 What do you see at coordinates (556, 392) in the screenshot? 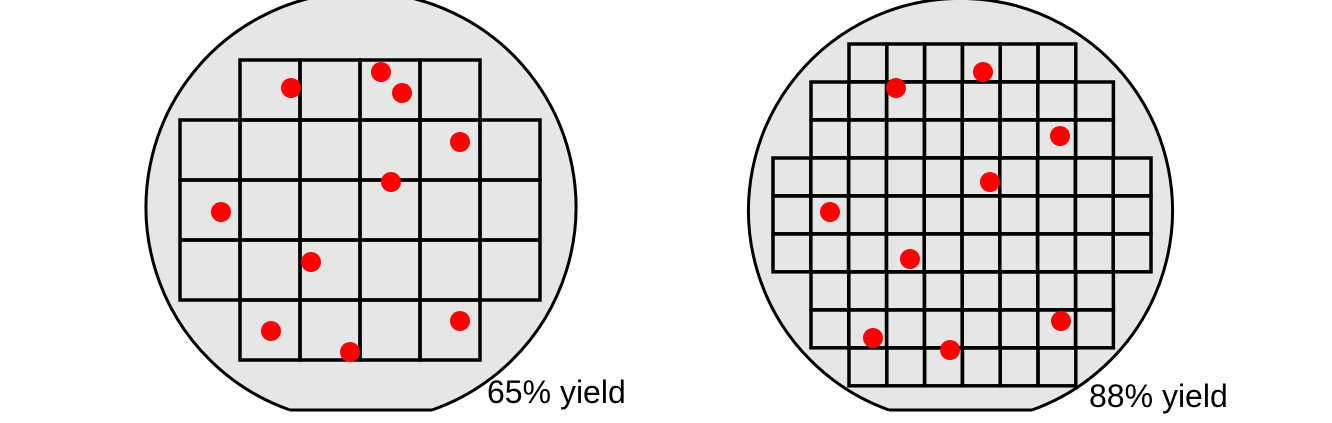
I see `yield-label: 65% yield` at bounding box center [556, 392].